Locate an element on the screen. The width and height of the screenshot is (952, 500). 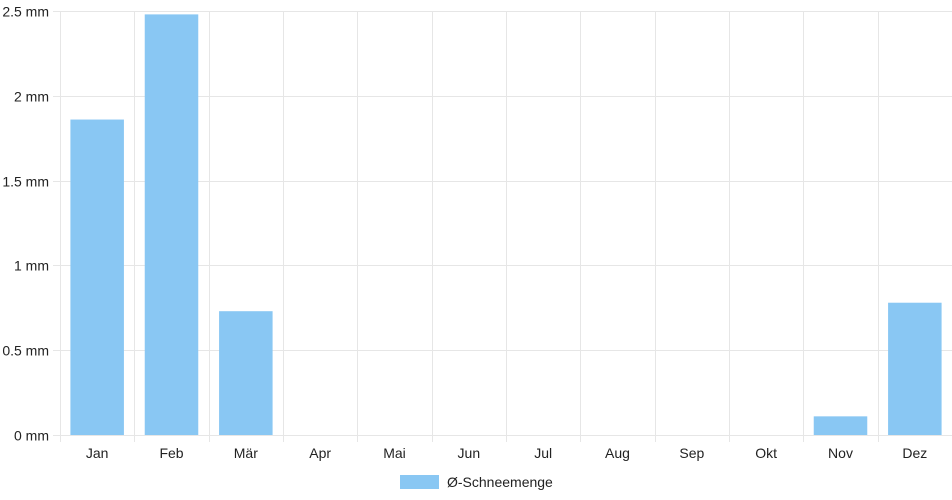
legend: Ø-Schneemenge is located at coordinates (476, 482).